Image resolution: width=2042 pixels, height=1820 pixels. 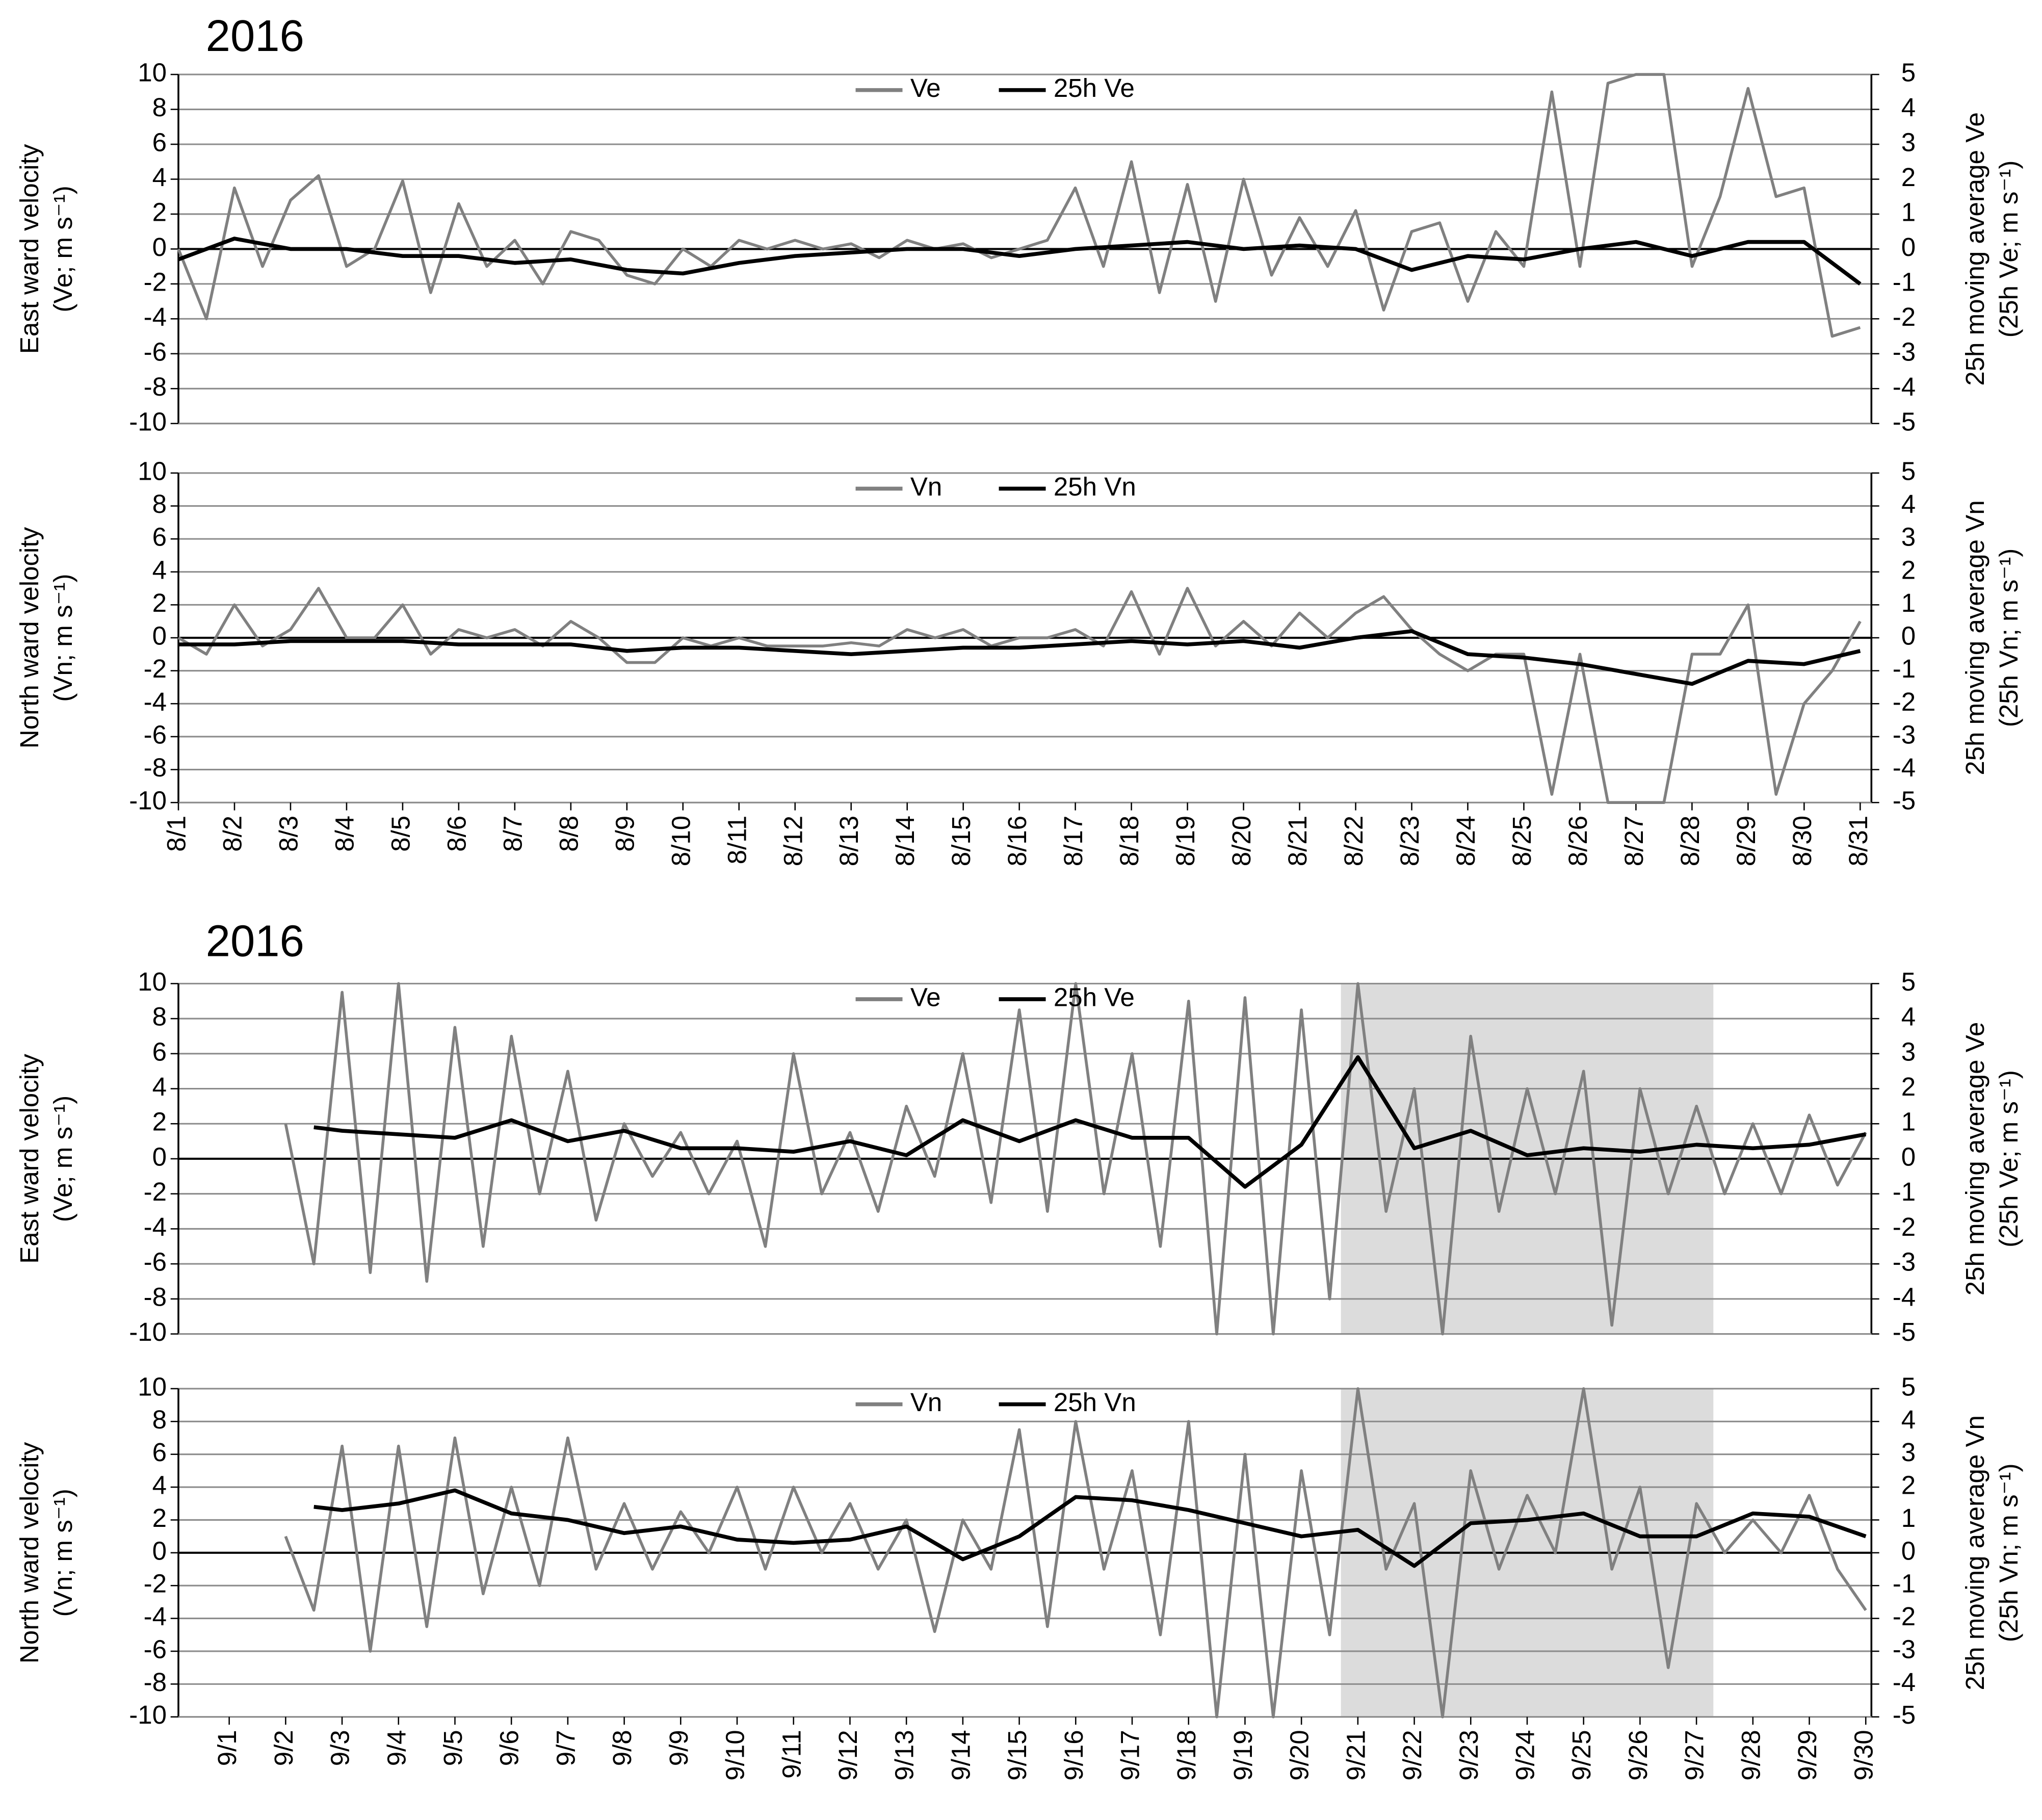 I want to click on y2-axis-title: (25h Vn; m s⁻¹), so click(x=2009, y=1553).